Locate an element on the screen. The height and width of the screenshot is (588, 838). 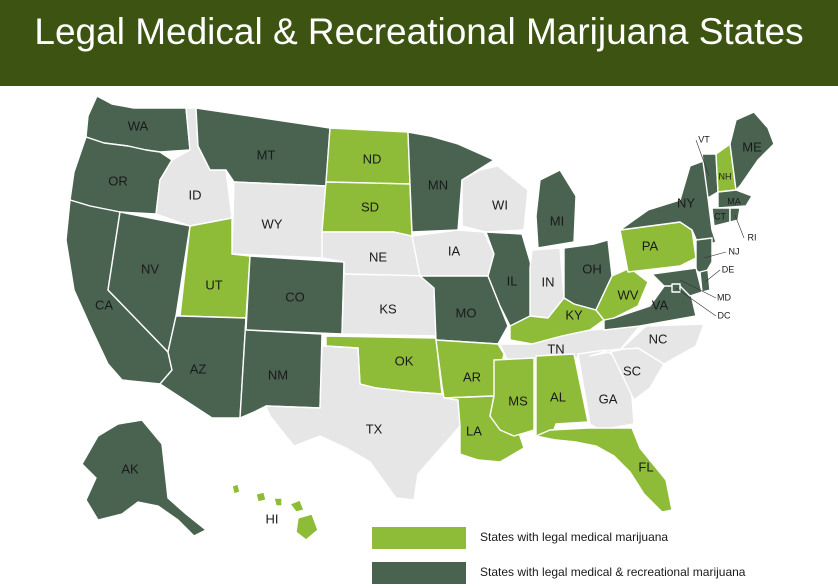
state-fl is located at coordinates (604, 470).